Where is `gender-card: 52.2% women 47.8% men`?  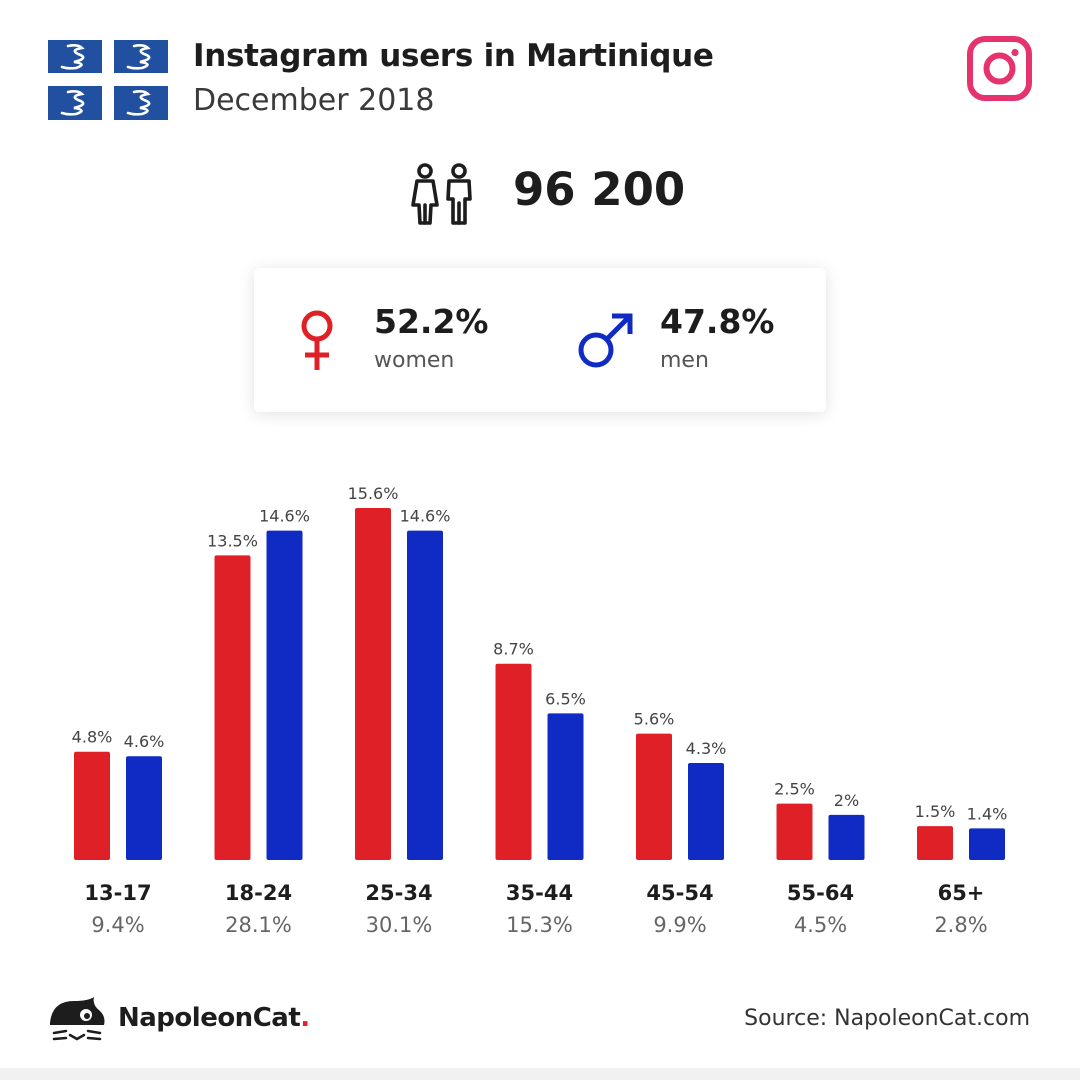
gender-card: 52.2% women 47.8% men is located at coordinates (540, 340).